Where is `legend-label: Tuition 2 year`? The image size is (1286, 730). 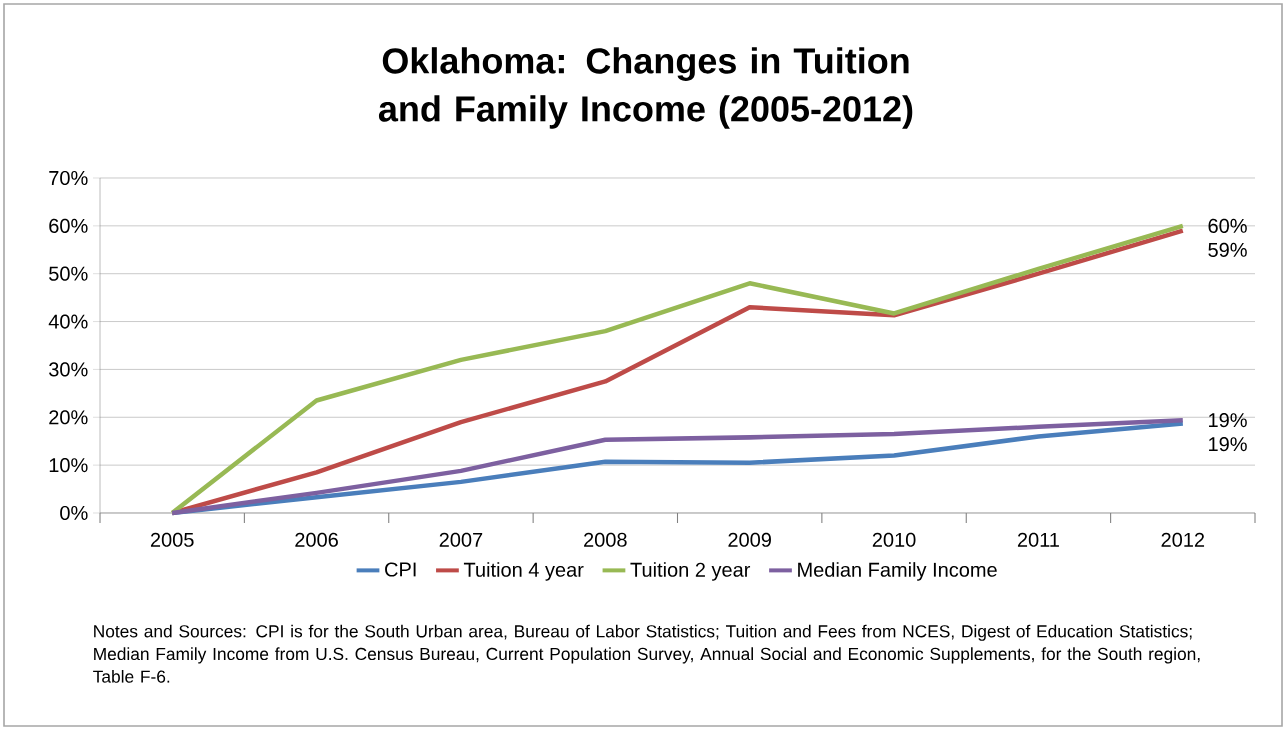 legend-label: Tuition 2 year is located at coordinates (690, 571).